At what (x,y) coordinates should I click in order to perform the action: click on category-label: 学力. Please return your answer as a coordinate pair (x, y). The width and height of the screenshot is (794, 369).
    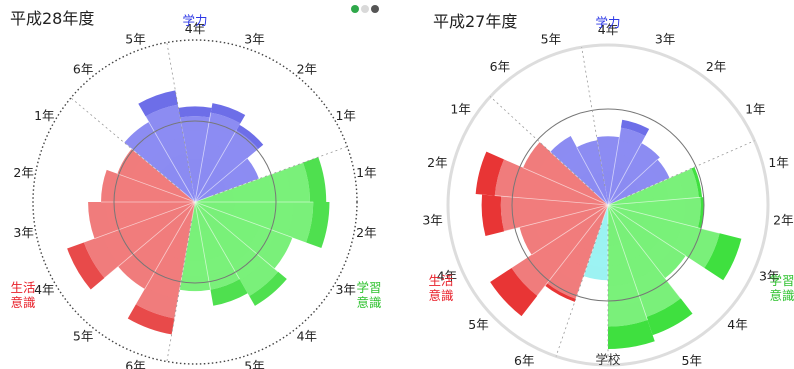
    Looking at the image, I should click on (194, 20).